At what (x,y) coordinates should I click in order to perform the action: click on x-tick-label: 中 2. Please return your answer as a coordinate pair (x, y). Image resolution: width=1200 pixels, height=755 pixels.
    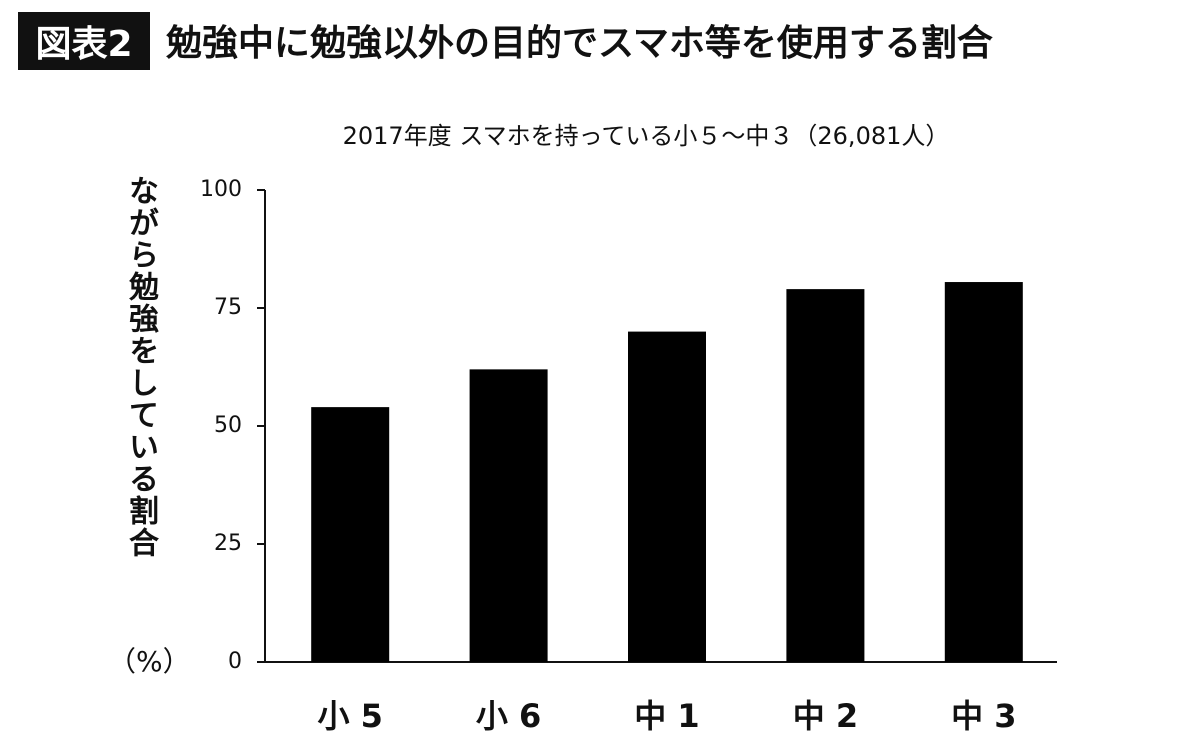
    Looking at the image, I should click on (825, 716).